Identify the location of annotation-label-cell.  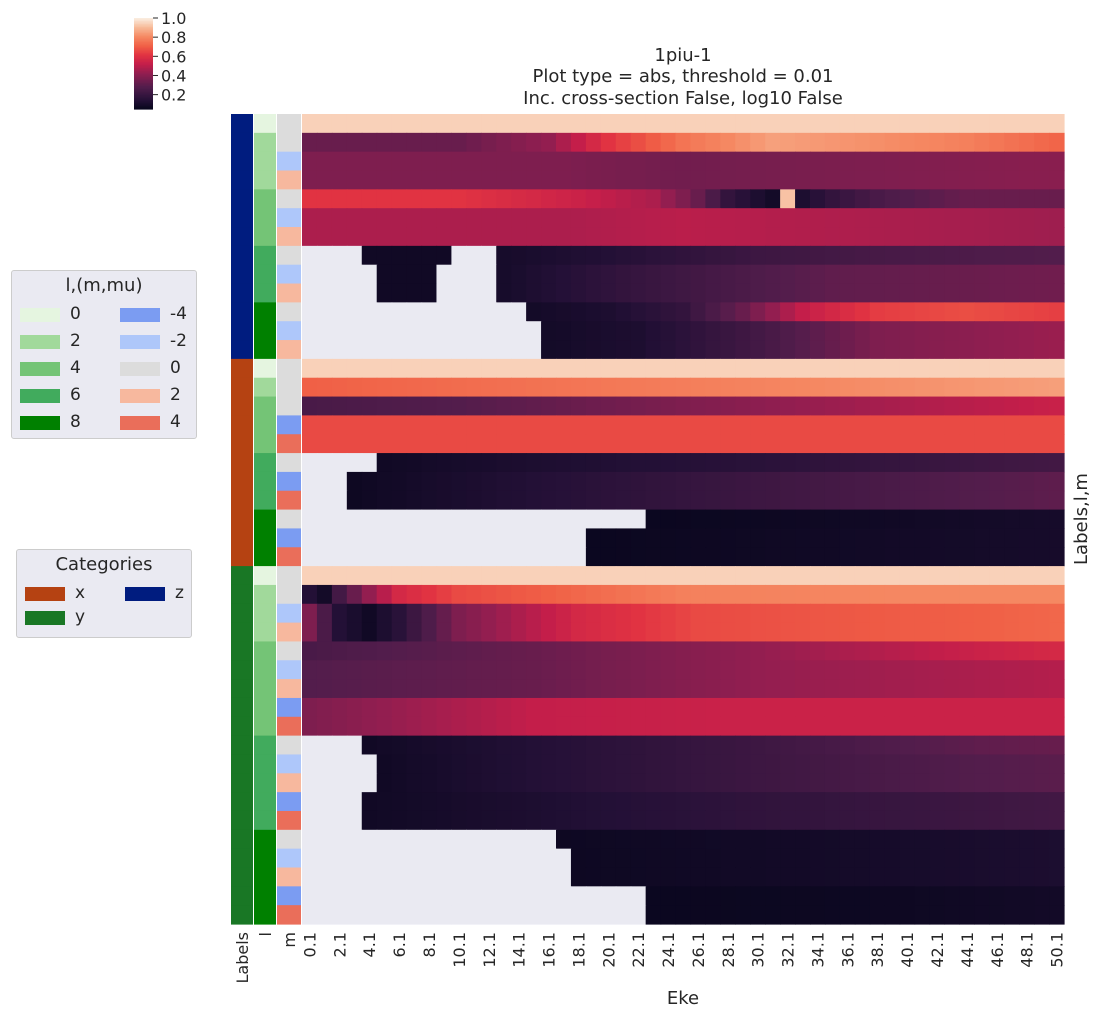
(242, 557).